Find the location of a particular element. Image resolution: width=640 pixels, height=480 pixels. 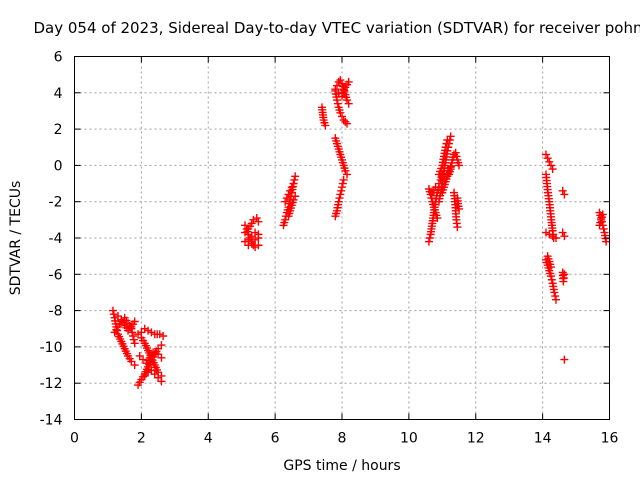

x-tick-label: 8 is located at coordinates (342, 439).